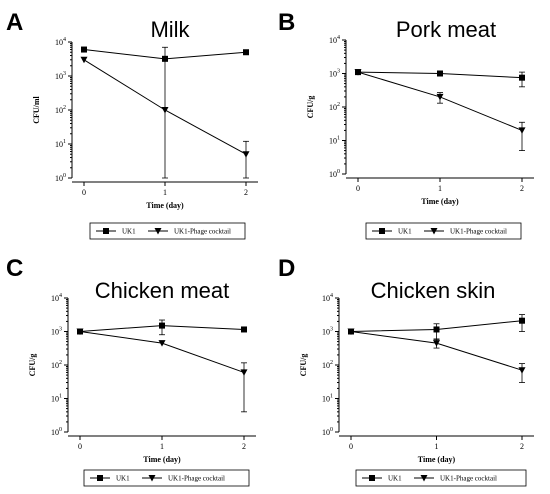  What do you see at coordinates (14, 268) in the screenshot?
I see `panel-letter: C` at bounding box center [14, 268].